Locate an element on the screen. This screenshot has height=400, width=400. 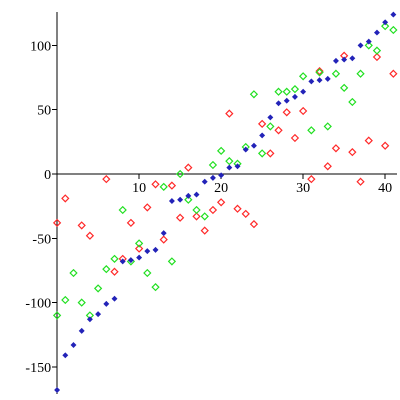
x-tick-label: 10 is located at coordinates (139, 188).